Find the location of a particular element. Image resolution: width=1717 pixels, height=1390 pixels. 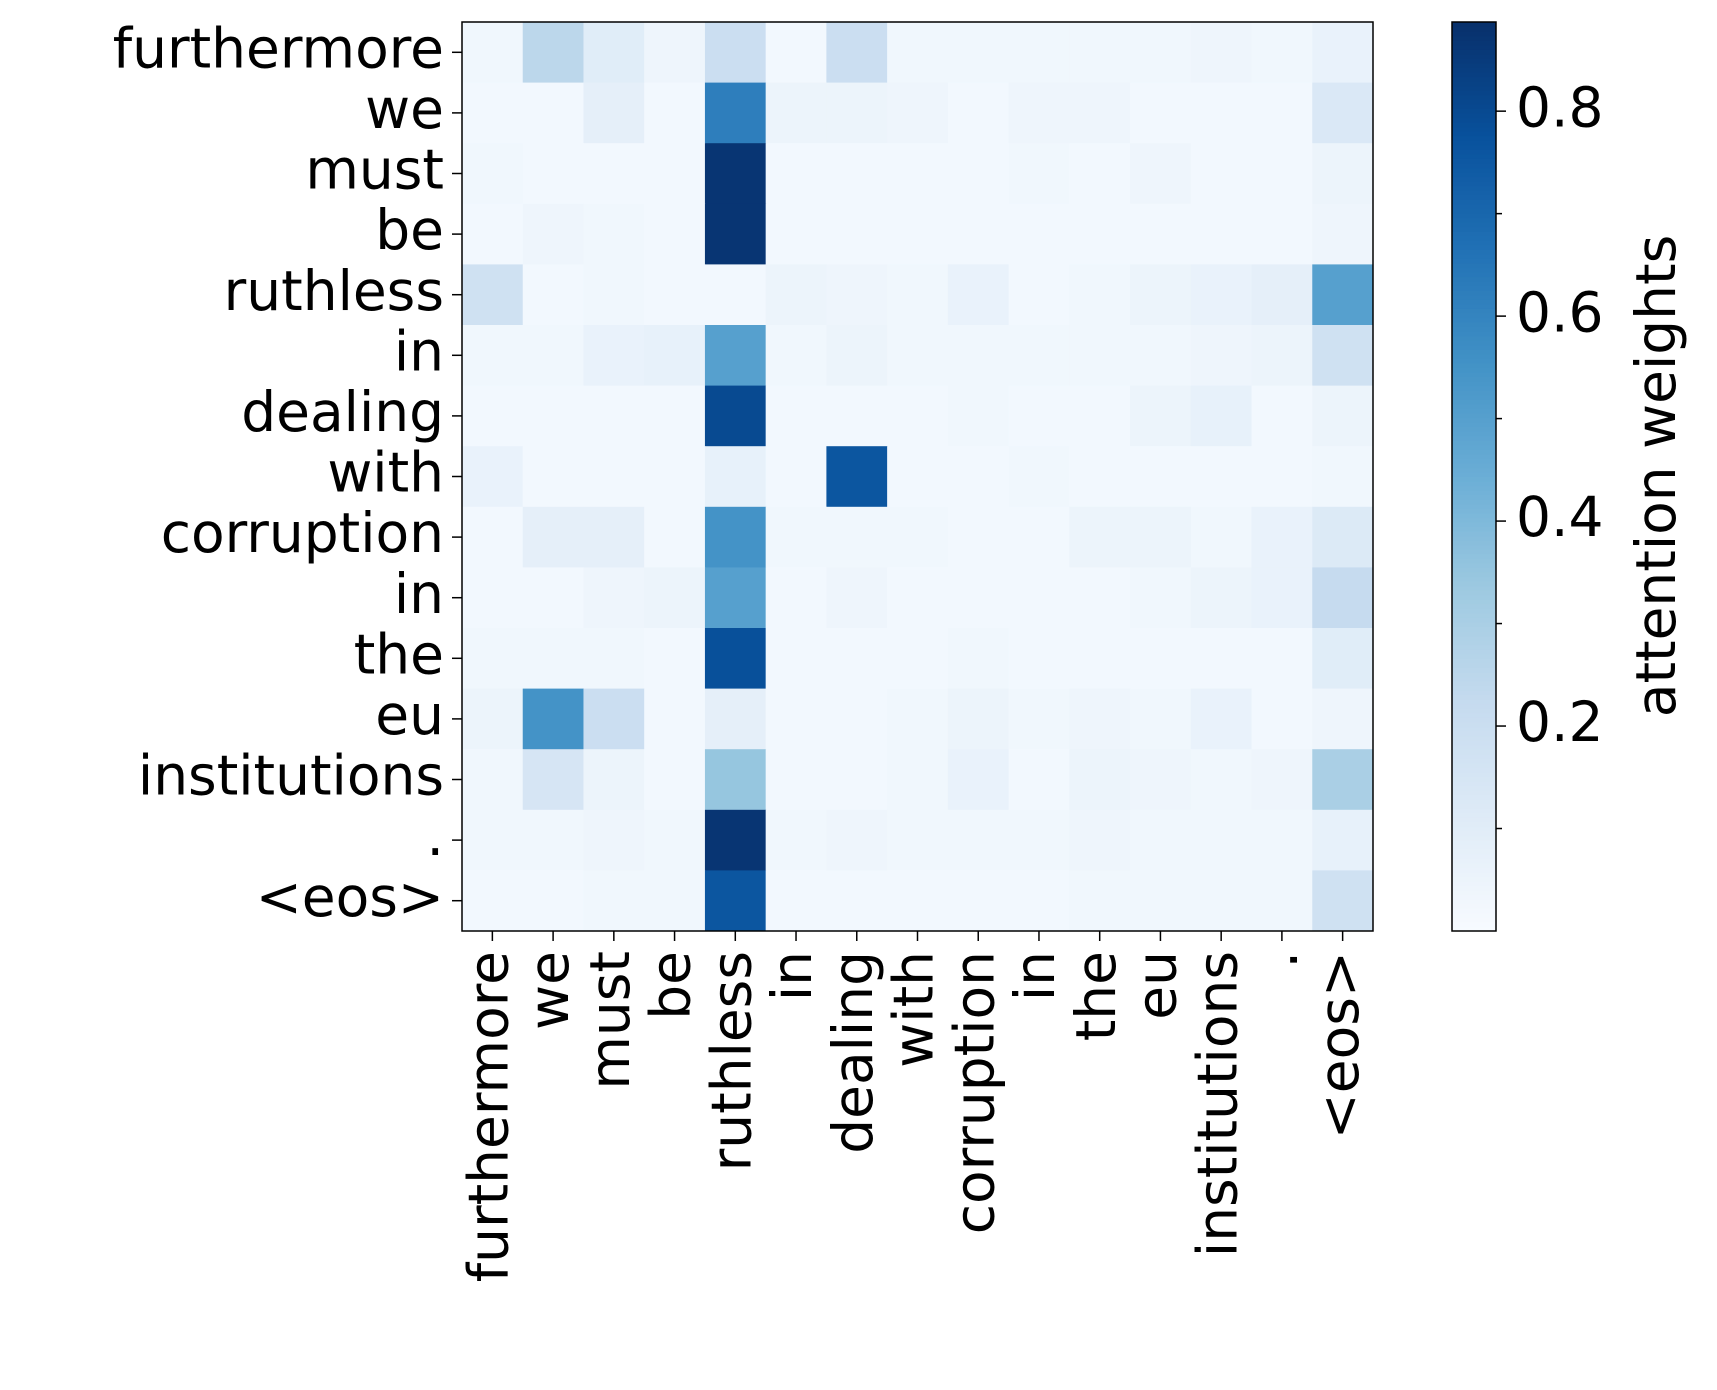

x-tick-label: be is located at coordinates (671, 985).